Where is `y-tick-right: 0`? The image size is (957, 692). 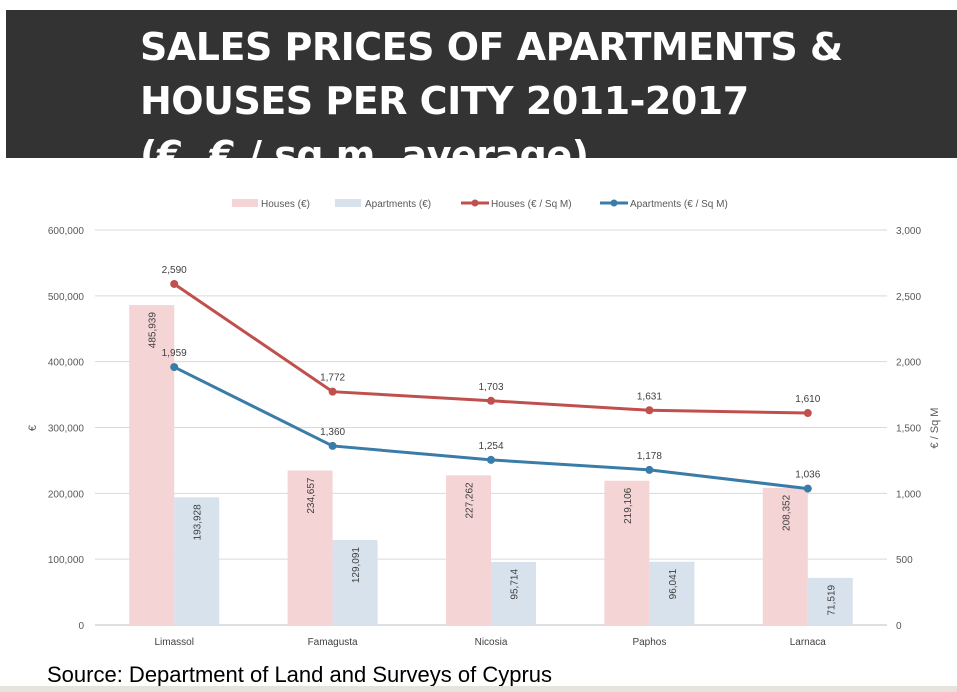
y-tick-right: 0 is located at coordinates (899, 626).